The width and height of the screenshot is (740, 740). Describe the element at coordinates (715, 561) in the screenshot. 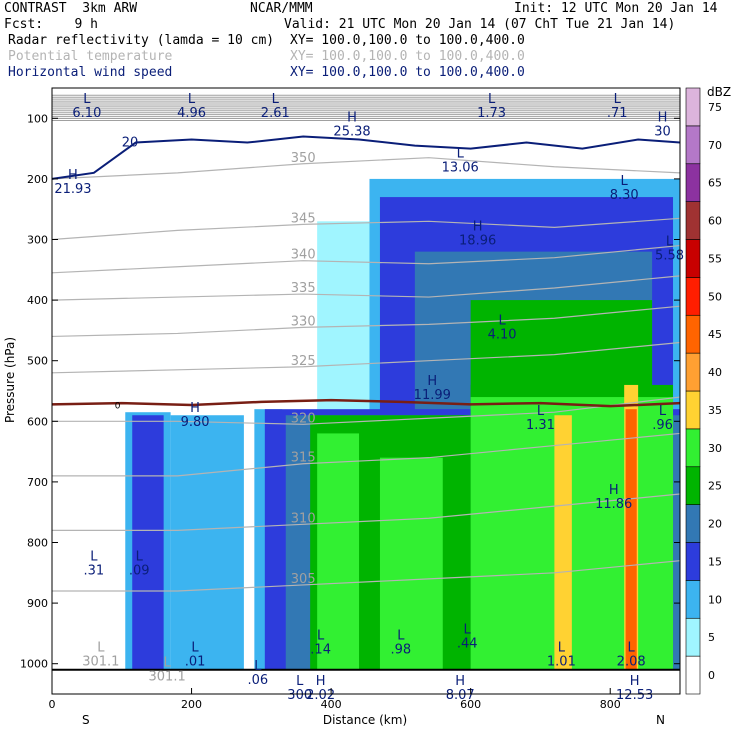

I see `colorbar-label-15: 15` at that location.